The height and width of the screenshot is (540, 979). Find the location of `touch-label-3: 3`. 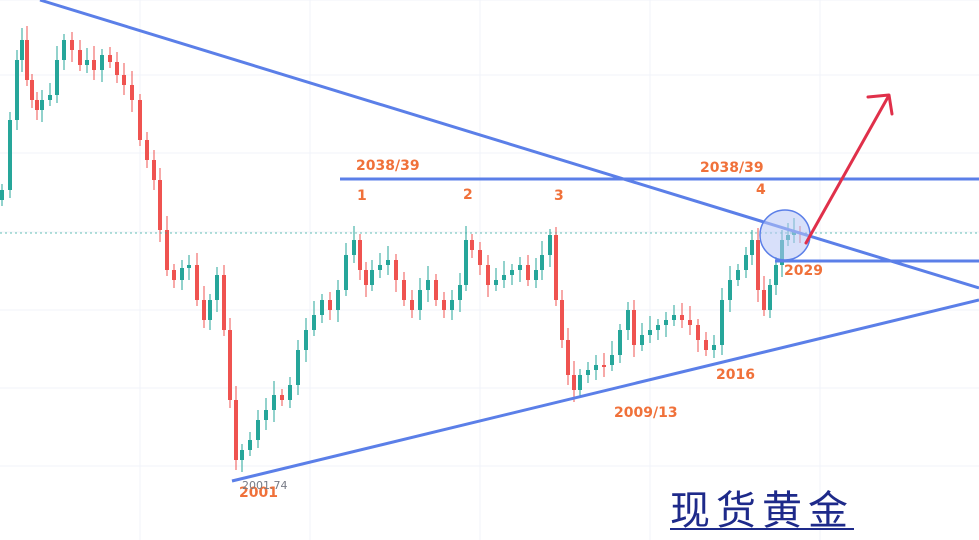

touch-label-3: 3 is located at coordinates (559, 196).